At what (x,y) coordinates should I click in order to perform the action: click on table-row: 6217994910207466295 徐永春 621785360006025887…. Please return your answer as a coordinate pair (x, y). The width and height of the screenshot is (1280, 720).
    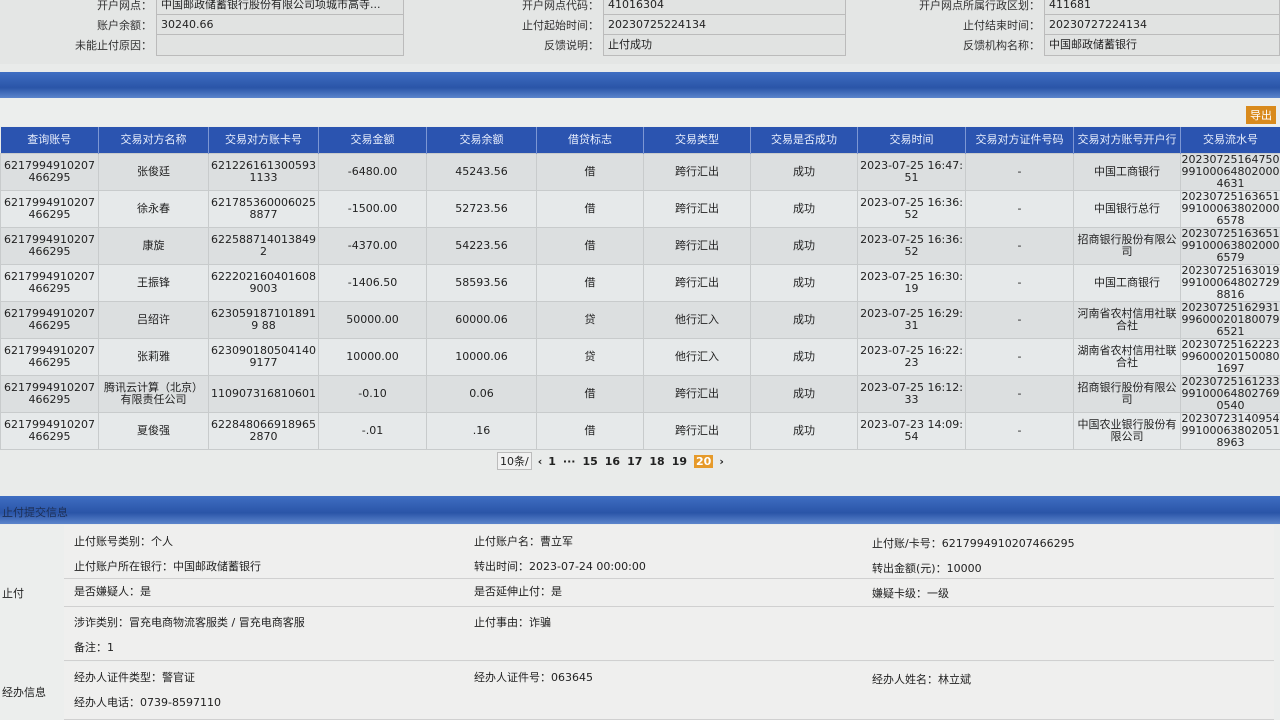
    Looking at the image, I should click on (640, 208).